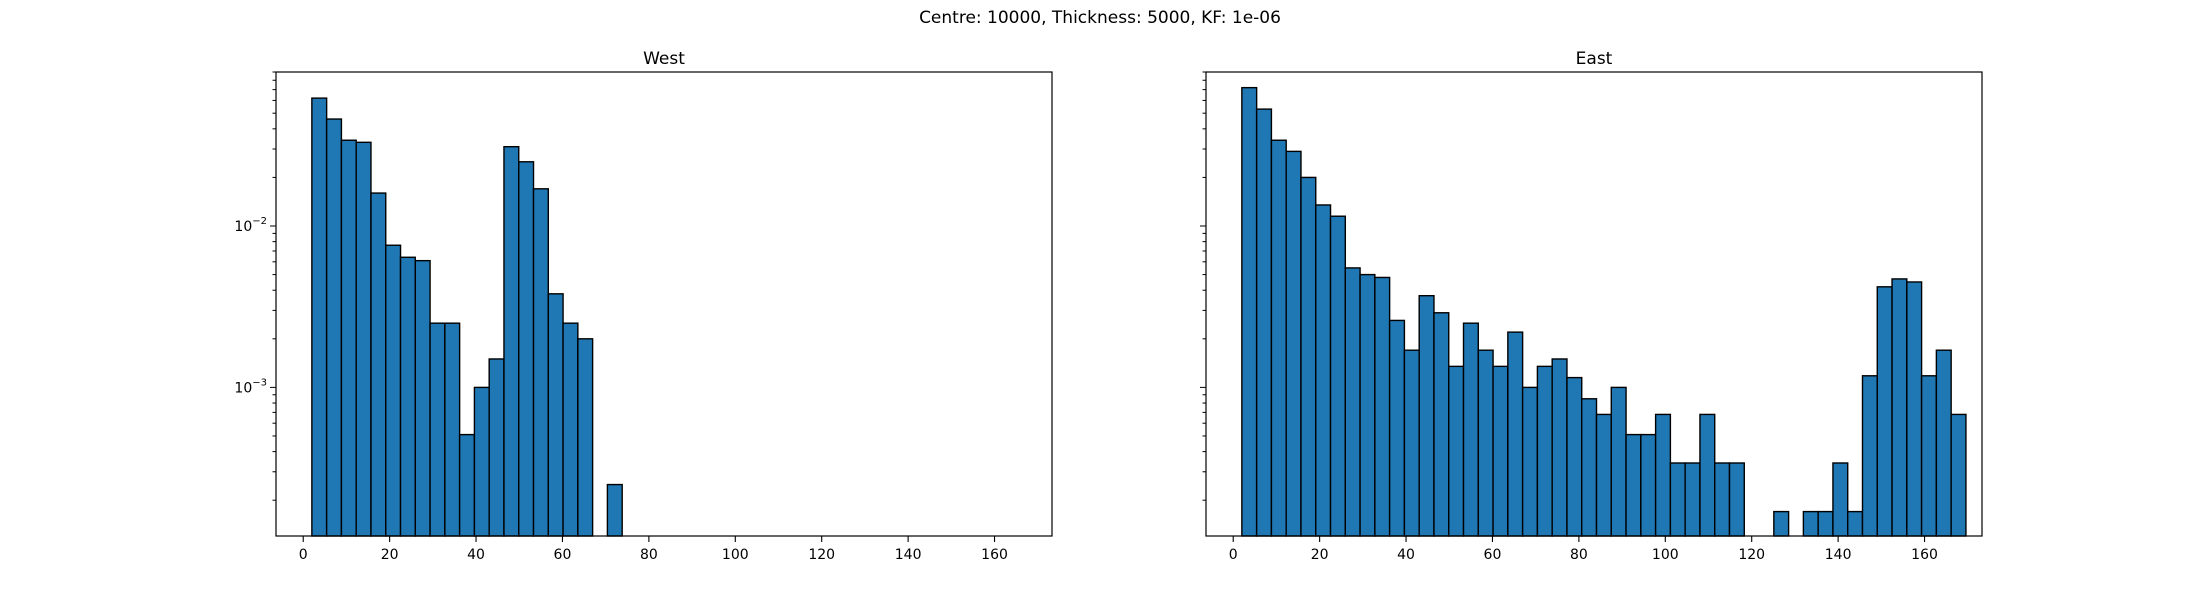  I want to click on west-panel-title: West, so click(664, 59).